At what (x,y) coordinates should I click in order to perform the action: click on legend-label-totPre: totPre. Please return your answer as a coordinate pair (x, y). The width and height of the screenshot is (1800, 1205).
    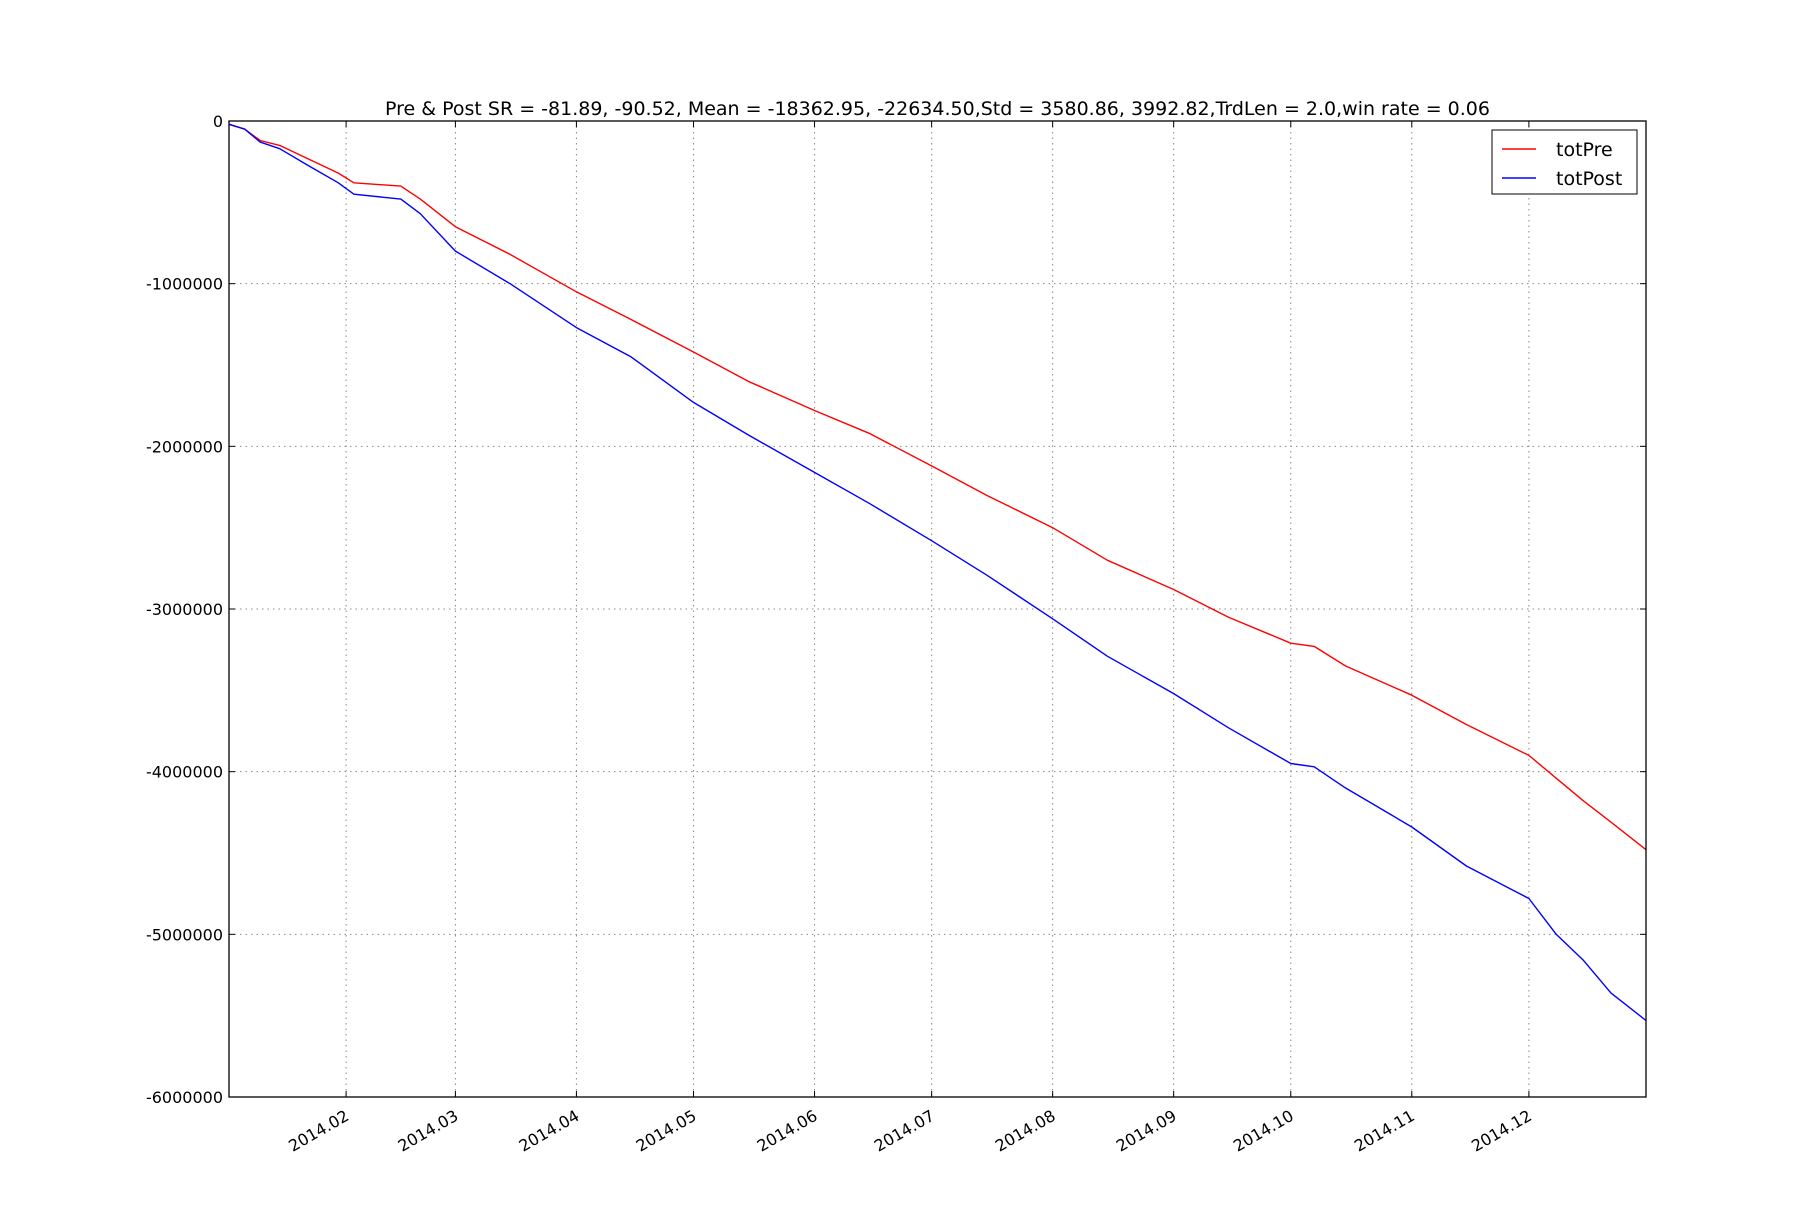
    Looking at the image, I should click on (1584, 150).